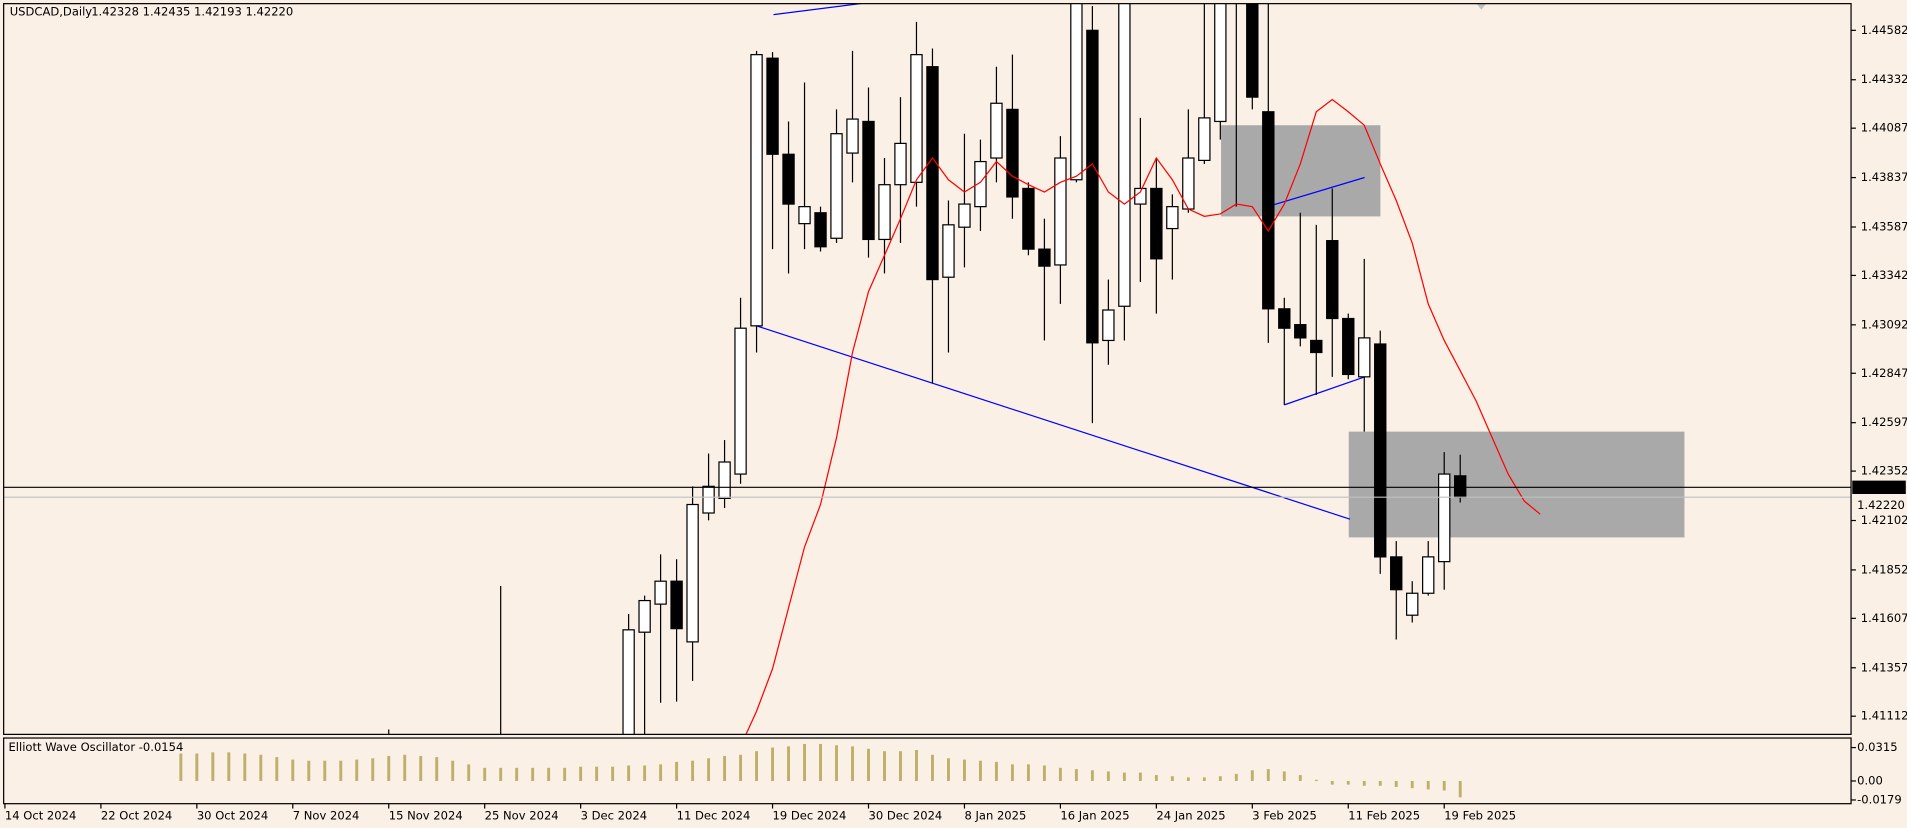 This screenshot has width=1907, height=828. What do you see at coordinates (1884, 422) in the screenshot?
I see `y-tick-label: 1.42597` at bounding box center [1884, 422].